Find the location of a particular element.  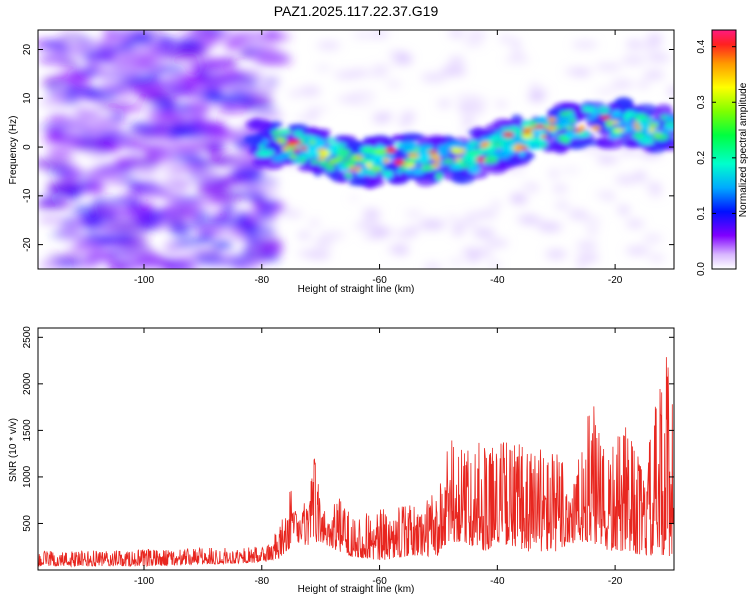

spectrogram-y-tick-label: -20 is located at coordinates (27, 244).